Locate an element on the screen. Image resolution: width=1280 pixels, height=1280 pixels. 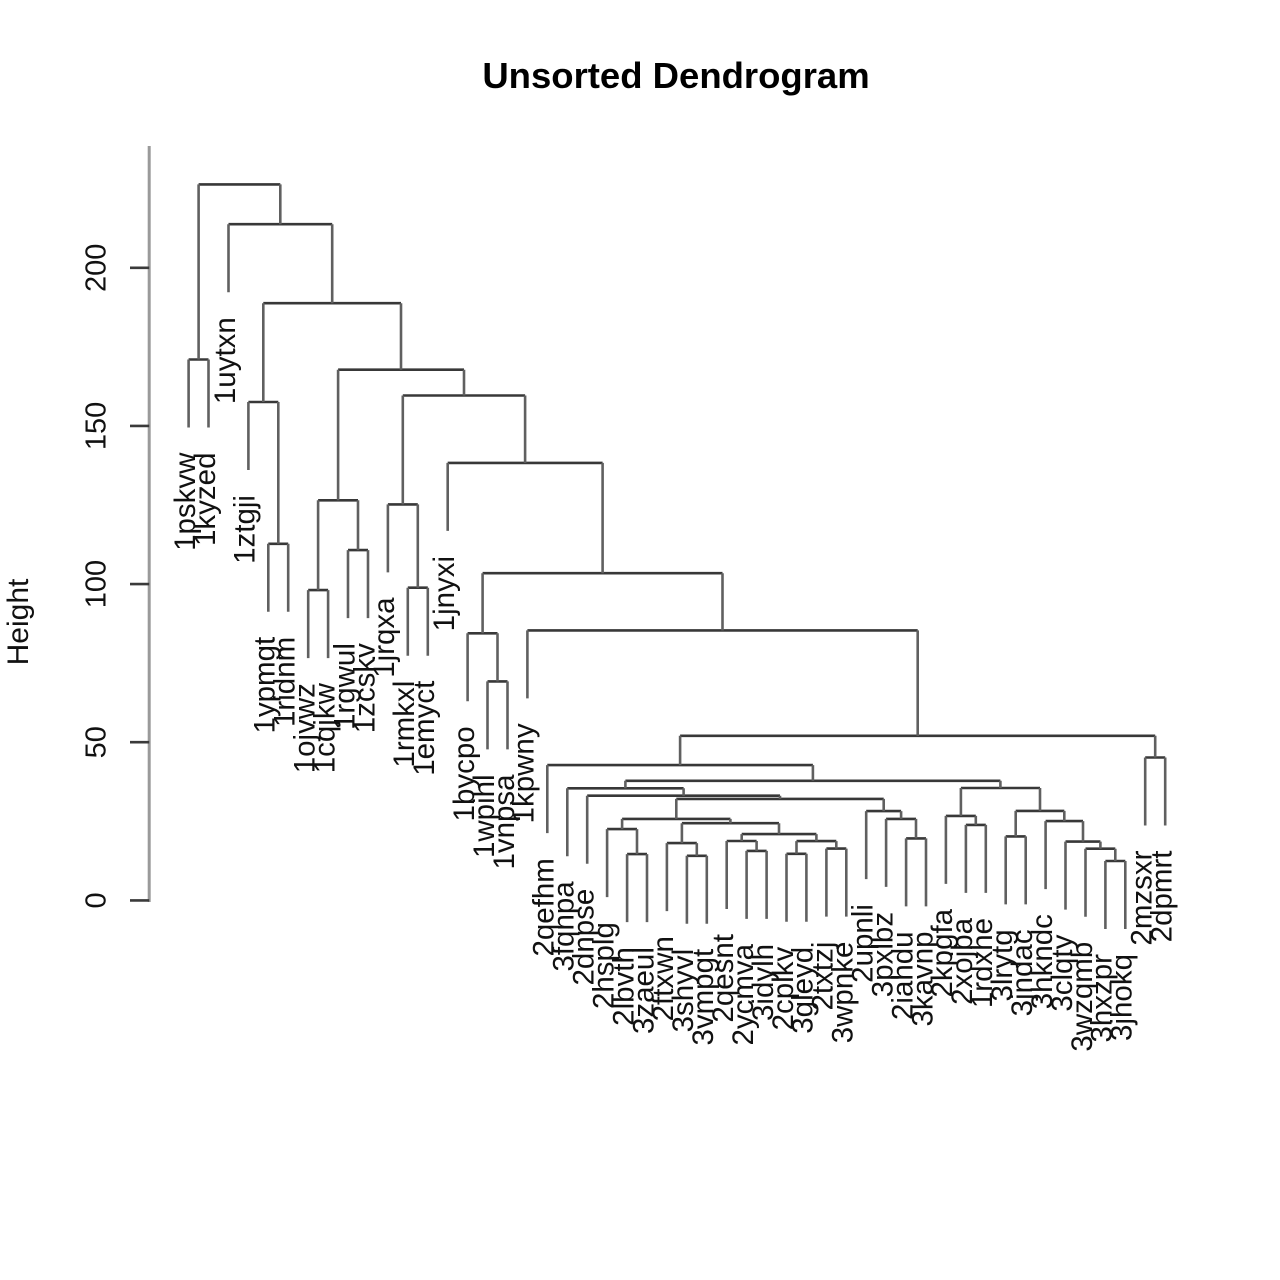
svg-text: 1ridnm is located at coordinates (285, 682).